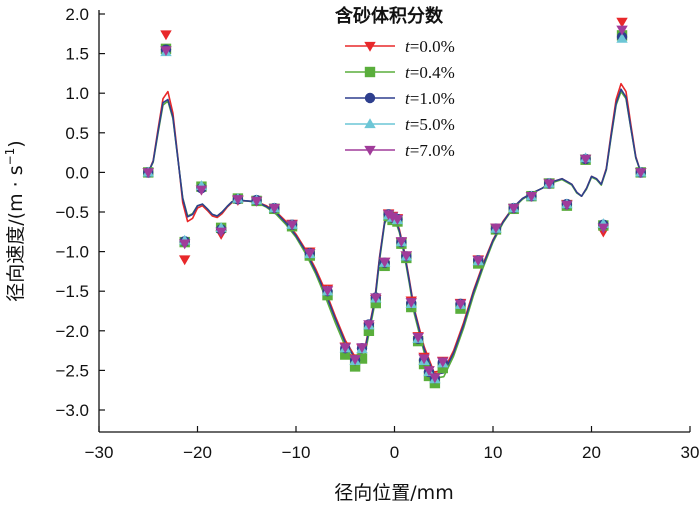 The height and width of the screenshot is (506, 700). Describe the element at coordinates (99, 452) in the screenshot. I see `x-tick-label: −30` at that location.